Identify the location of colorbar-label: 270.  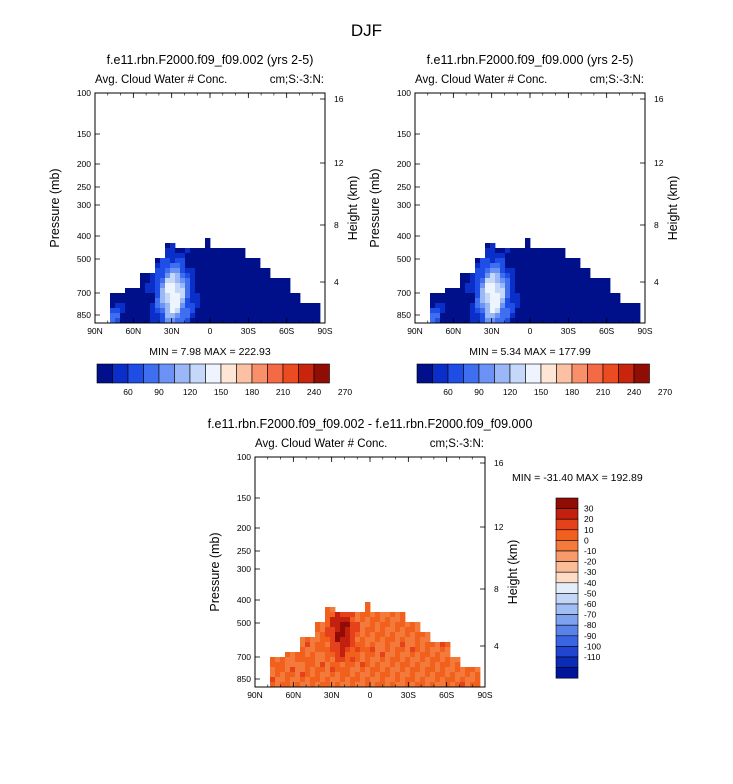
(665, 392).